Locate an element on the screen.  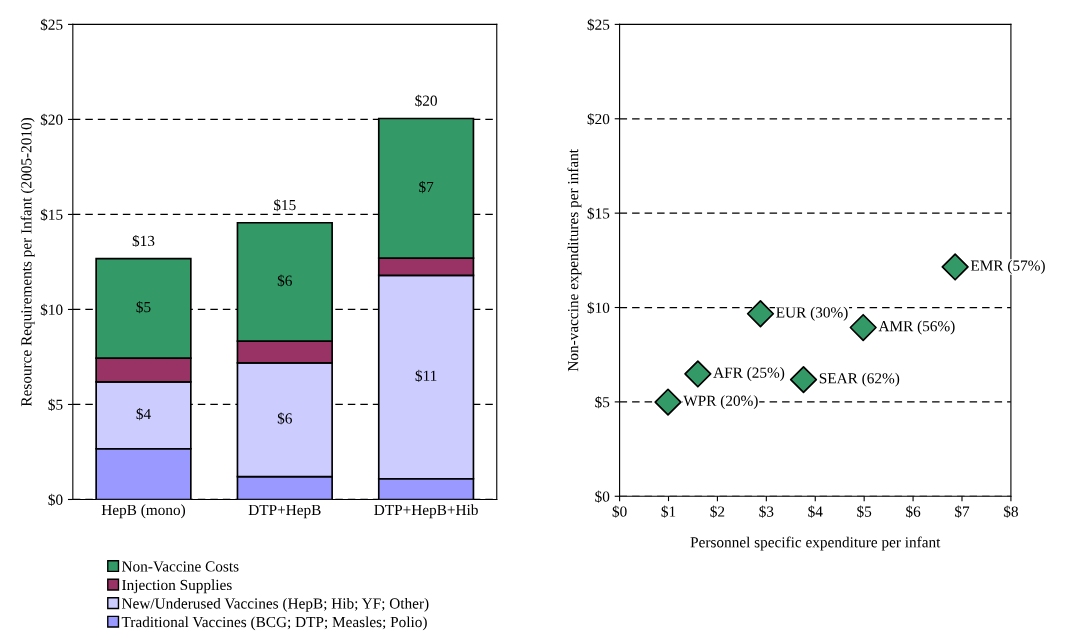
annotation: SEAR (62%) is located at coordinates (859, 379).